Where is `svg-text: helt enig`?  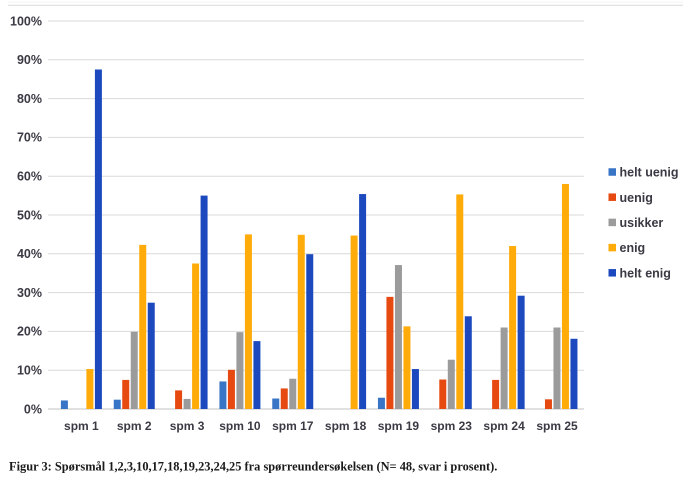 svg-text: helt enig is located at coordinates (645, 273).